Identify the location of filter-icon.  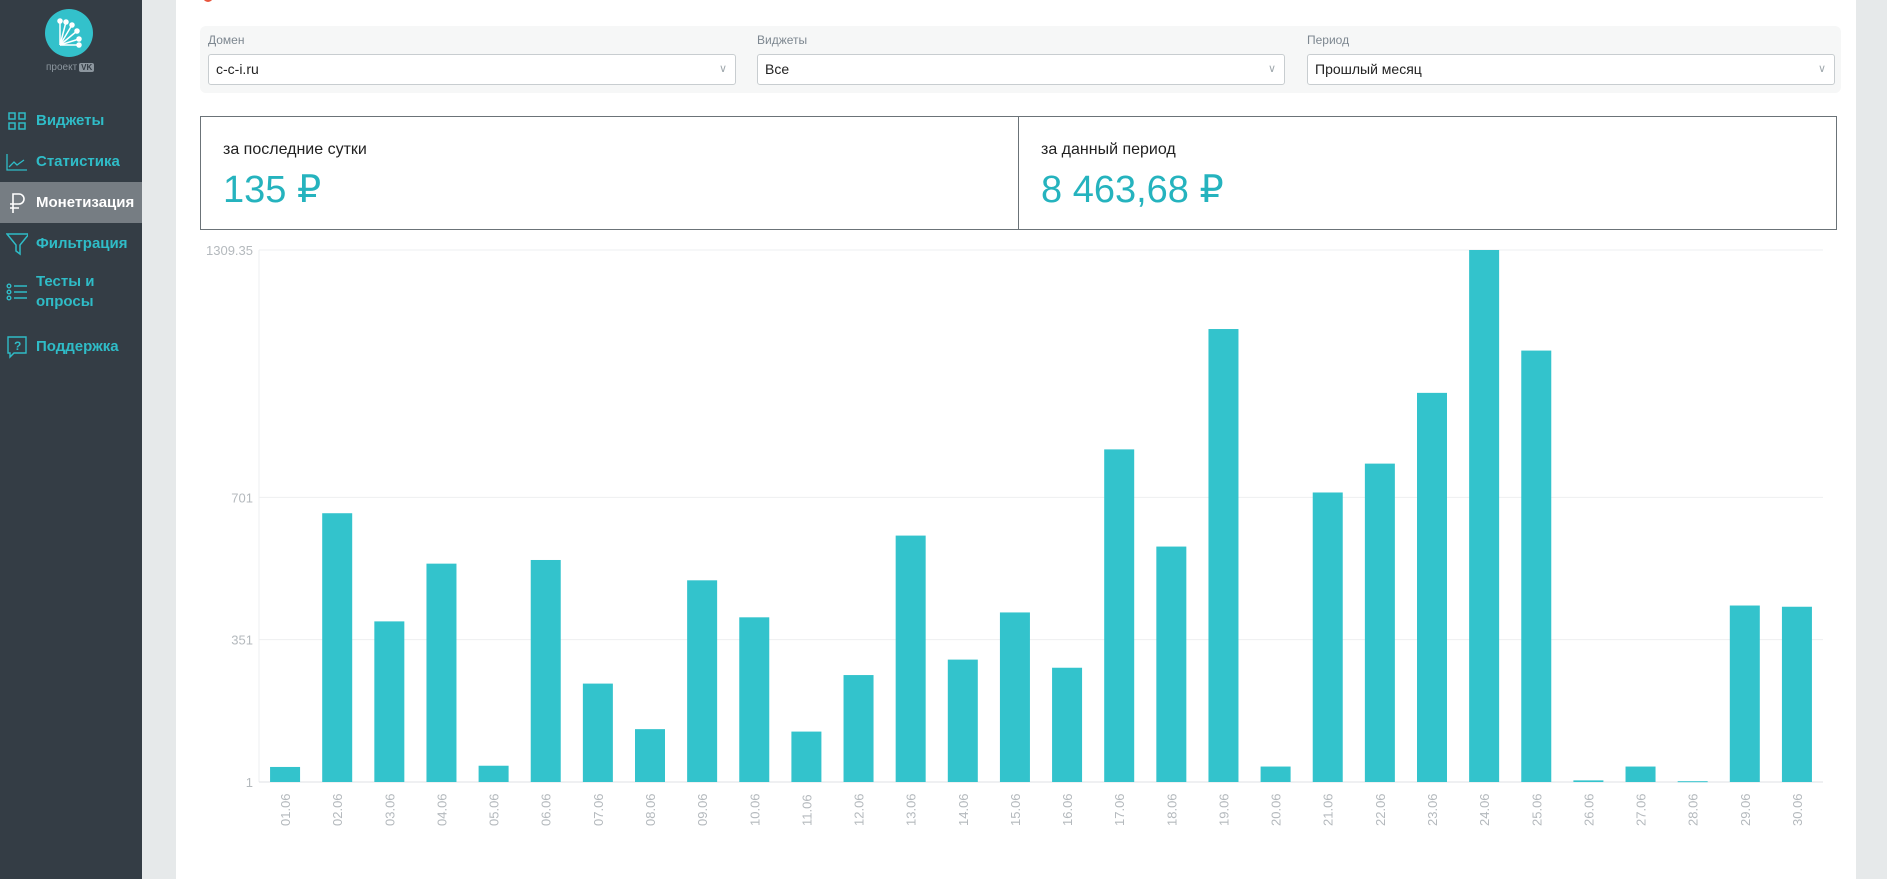
(17, 243).